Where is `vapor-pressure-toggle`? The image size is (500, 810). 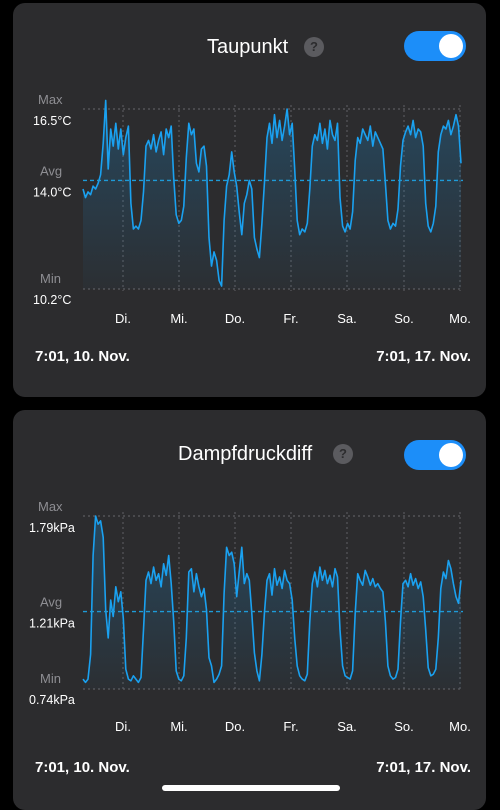 vapor-pressure-toggle is located at coordinates (435, 455).